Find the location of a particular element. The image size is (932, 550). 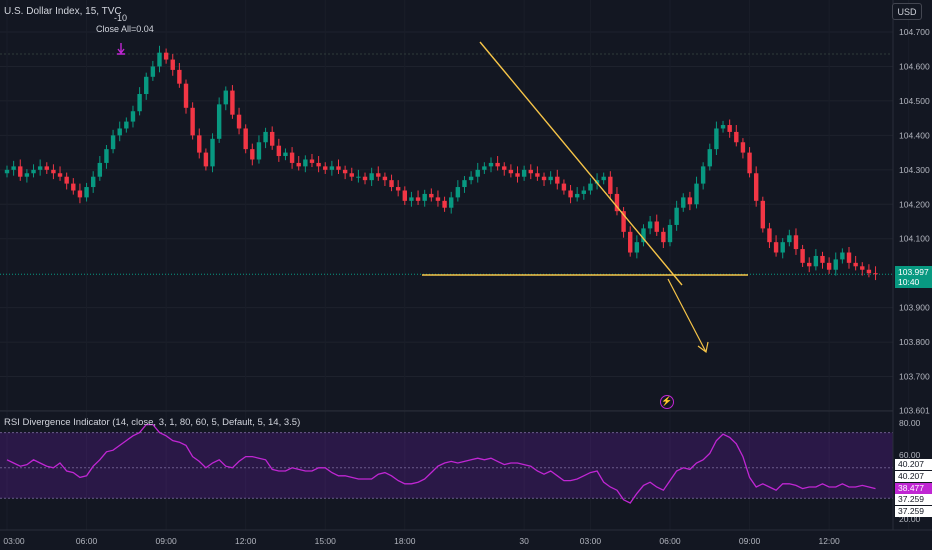

trade-annotation-qty: -10 is located at coordinates (121, 18).